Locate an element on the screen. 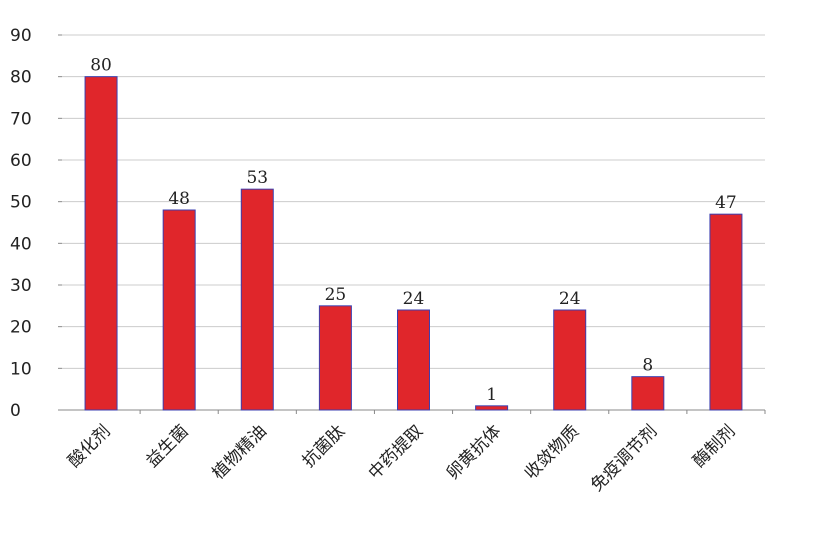 This screenshot has width=838, height=535. y-tick-label: 10 is located at coordinates (21, 369).